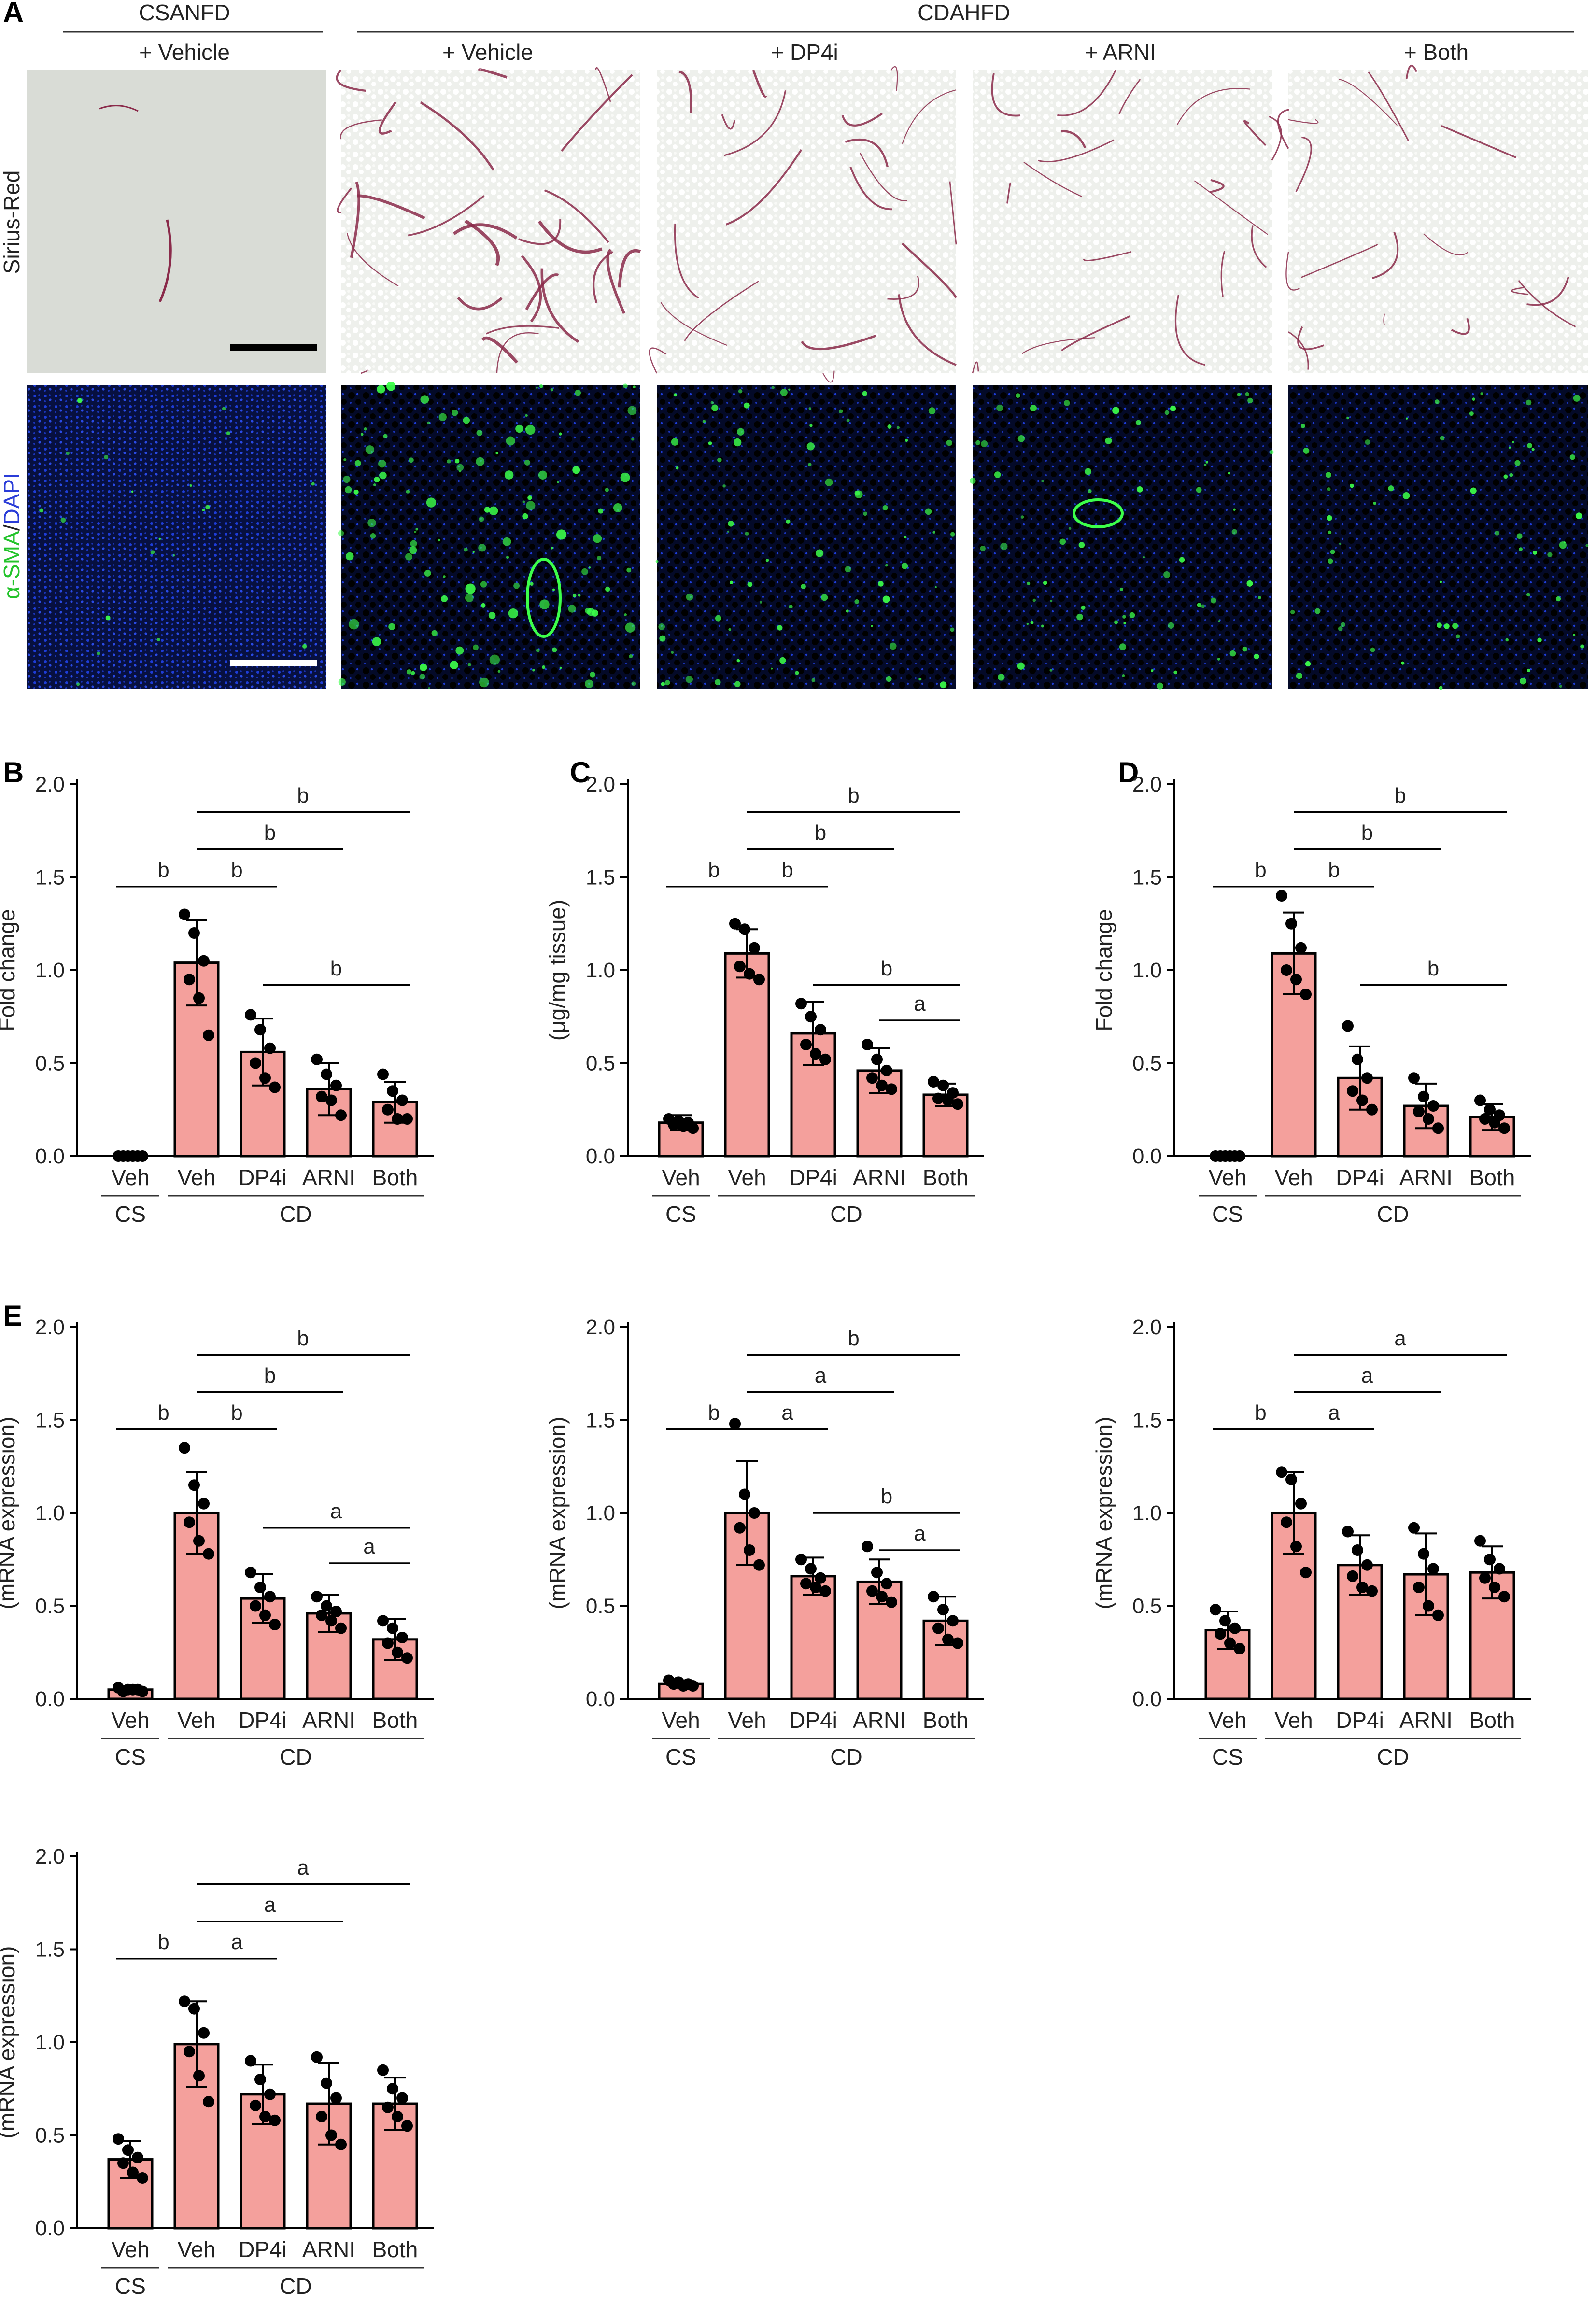 This screenshot has width=1596, height=2318. Describe the element at coordinates (273, 663) in the screenshot. I see `scale-bar` at that location.